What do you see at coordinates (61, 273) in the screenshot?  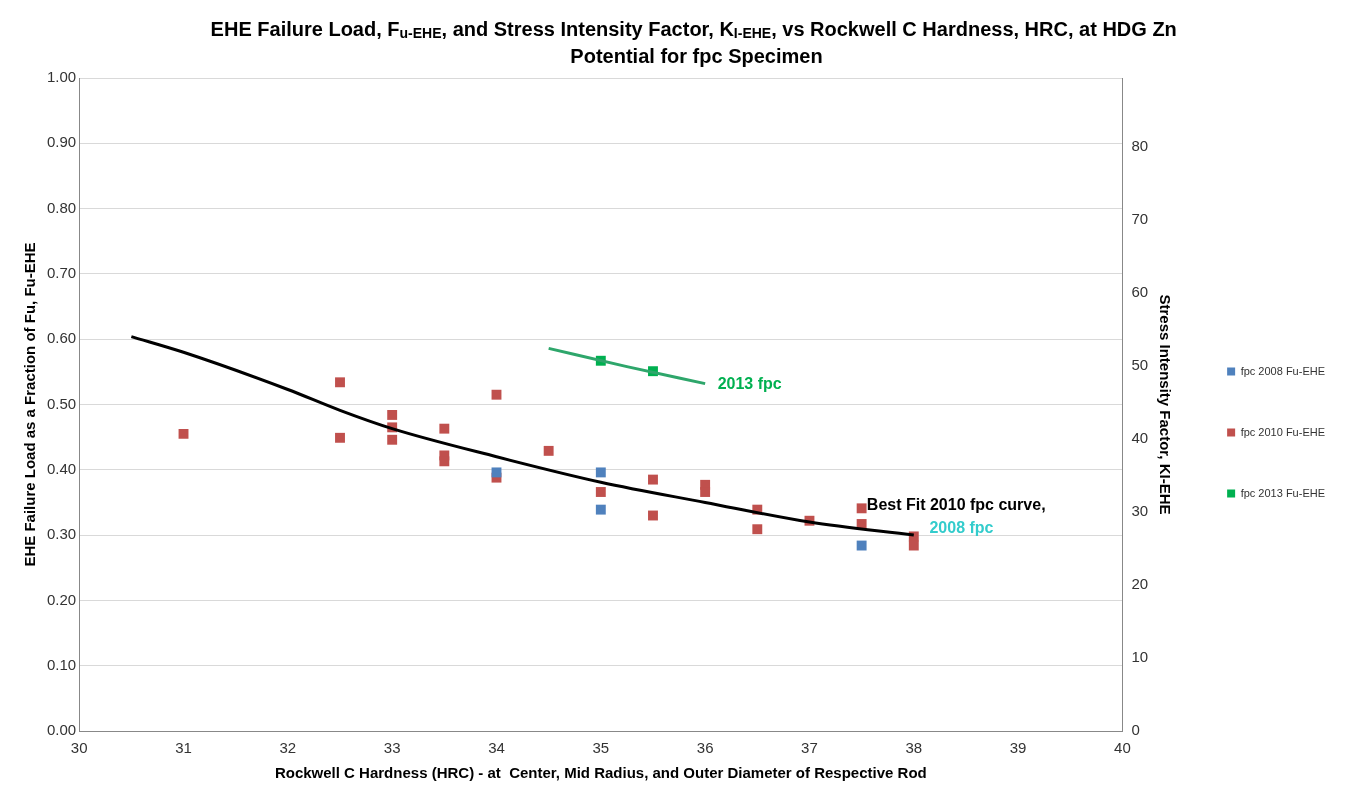 I see `y-tick-label: 0.70` at bounding box center [61, 273].